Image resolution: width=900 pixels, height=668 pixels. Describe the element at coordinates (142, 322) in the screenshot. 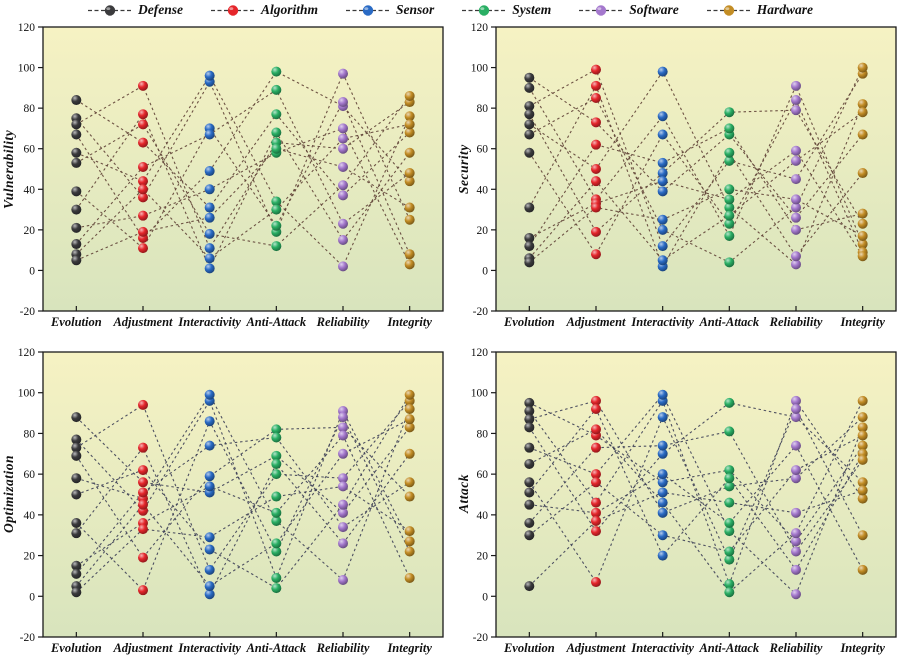

I see `x-category-label: Adjustment` at that location.